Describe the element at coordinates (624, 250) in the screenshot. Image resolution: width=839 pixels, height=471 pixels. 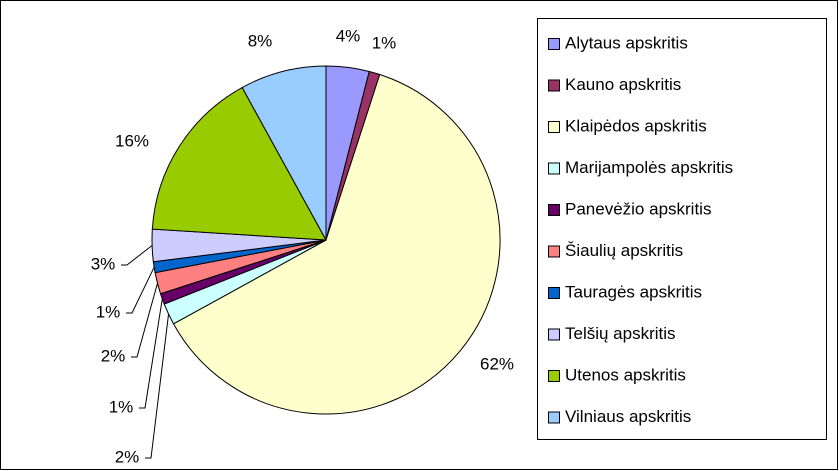
I see `legend-label: Šiaulių apskritis` at that location.